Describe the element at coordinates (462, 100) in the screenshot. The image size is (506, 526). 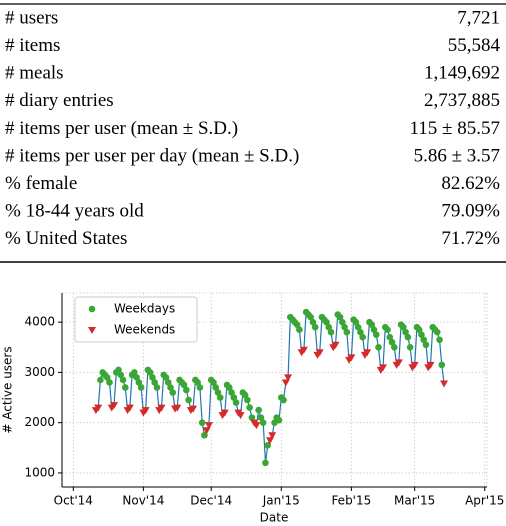
I see `row-value: 2,737,885` at that location.